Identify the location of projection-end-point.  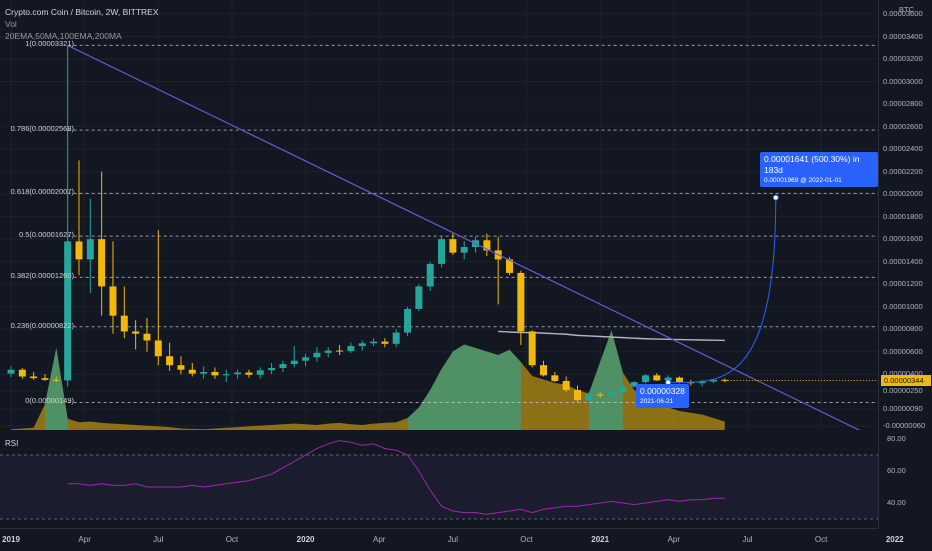
(775, 197).